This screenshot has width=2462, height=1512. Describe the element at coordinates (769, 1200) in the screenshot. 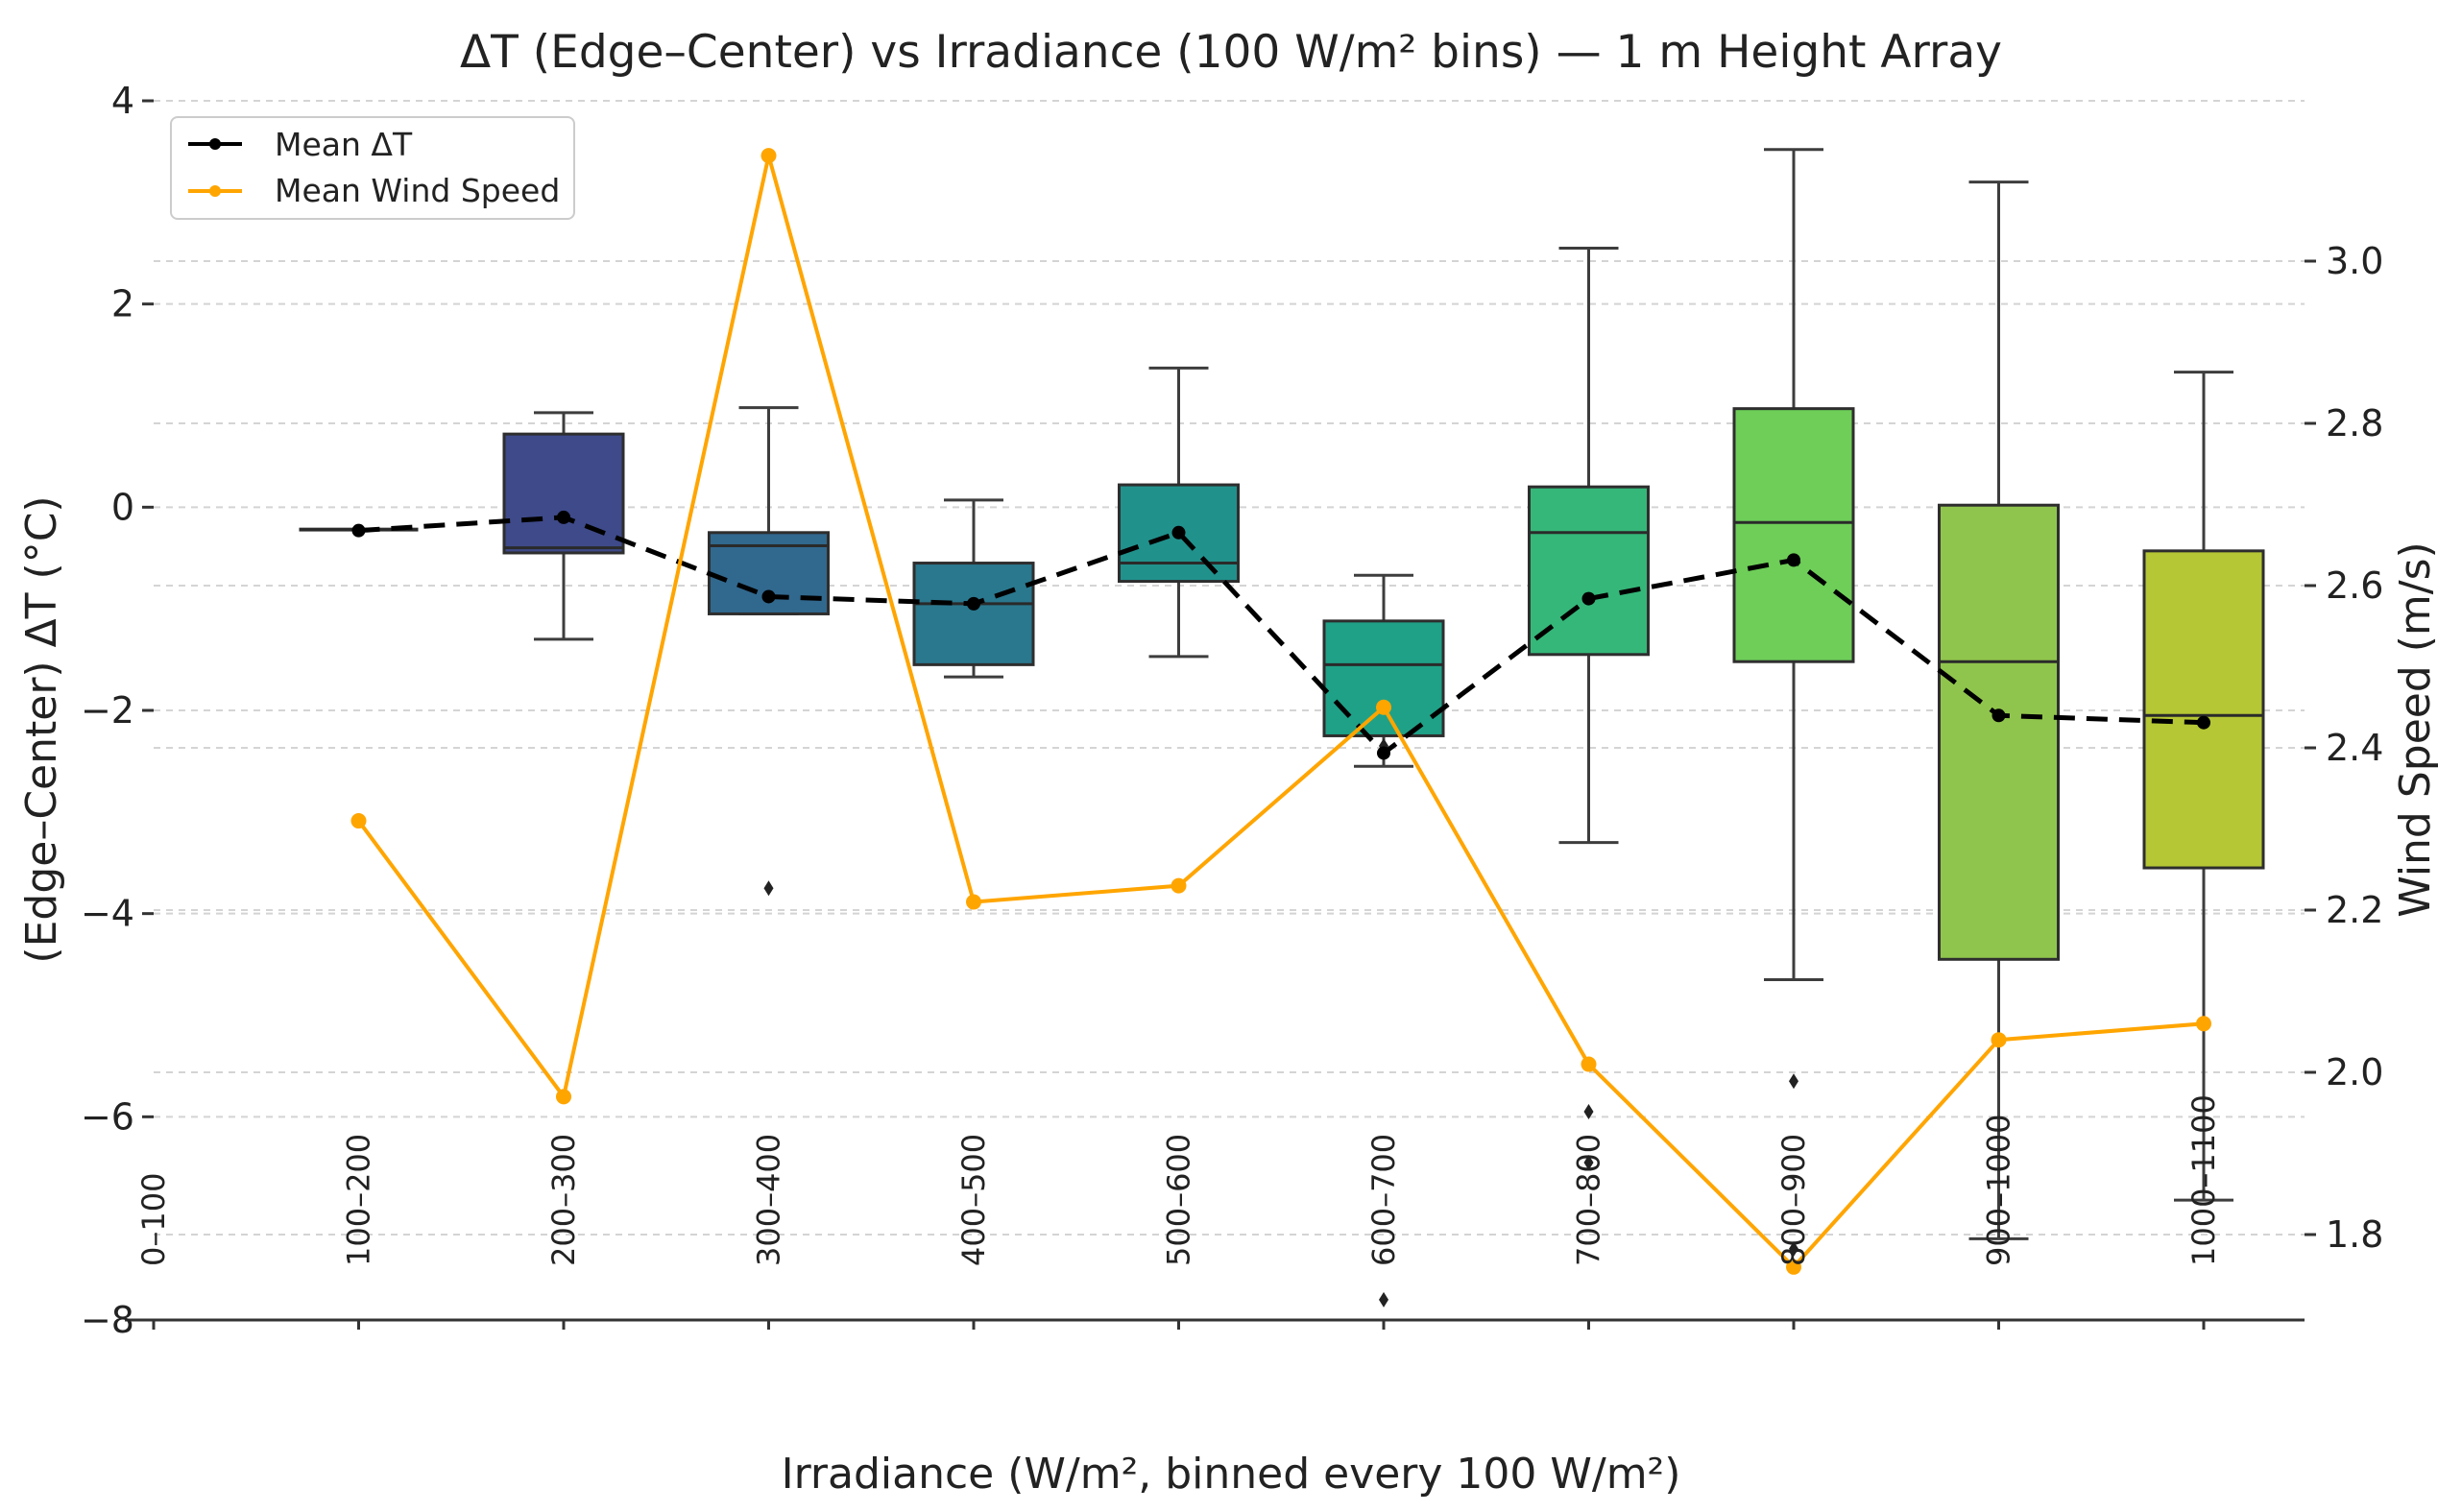

I see `x-tick-label-3: 300–400` at that location.